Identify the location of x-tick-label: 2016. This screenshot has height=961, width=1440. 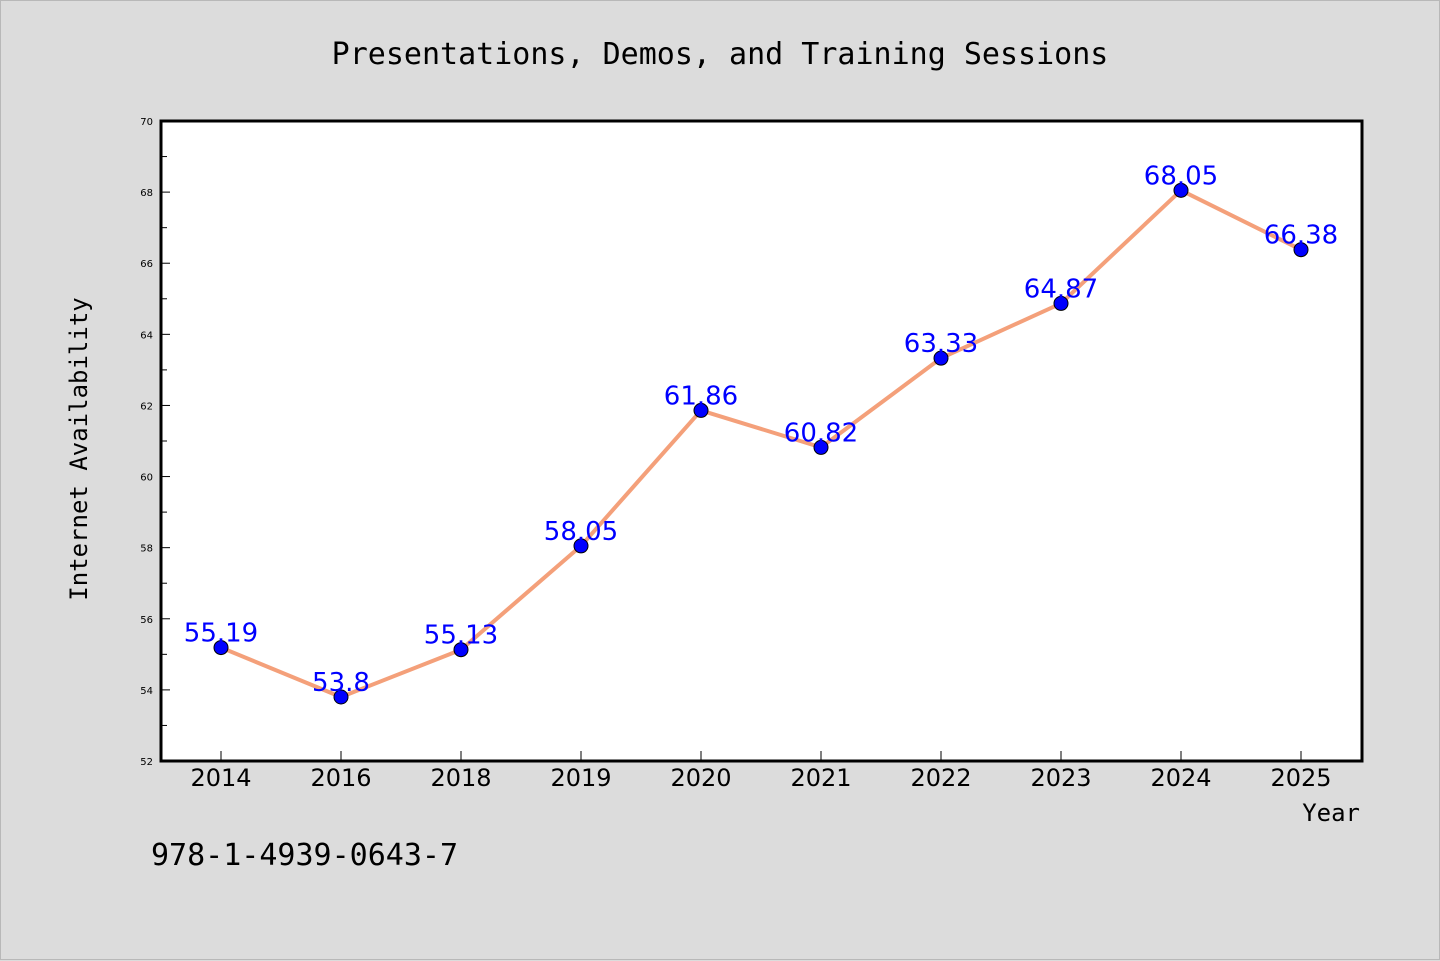
(340, 778).